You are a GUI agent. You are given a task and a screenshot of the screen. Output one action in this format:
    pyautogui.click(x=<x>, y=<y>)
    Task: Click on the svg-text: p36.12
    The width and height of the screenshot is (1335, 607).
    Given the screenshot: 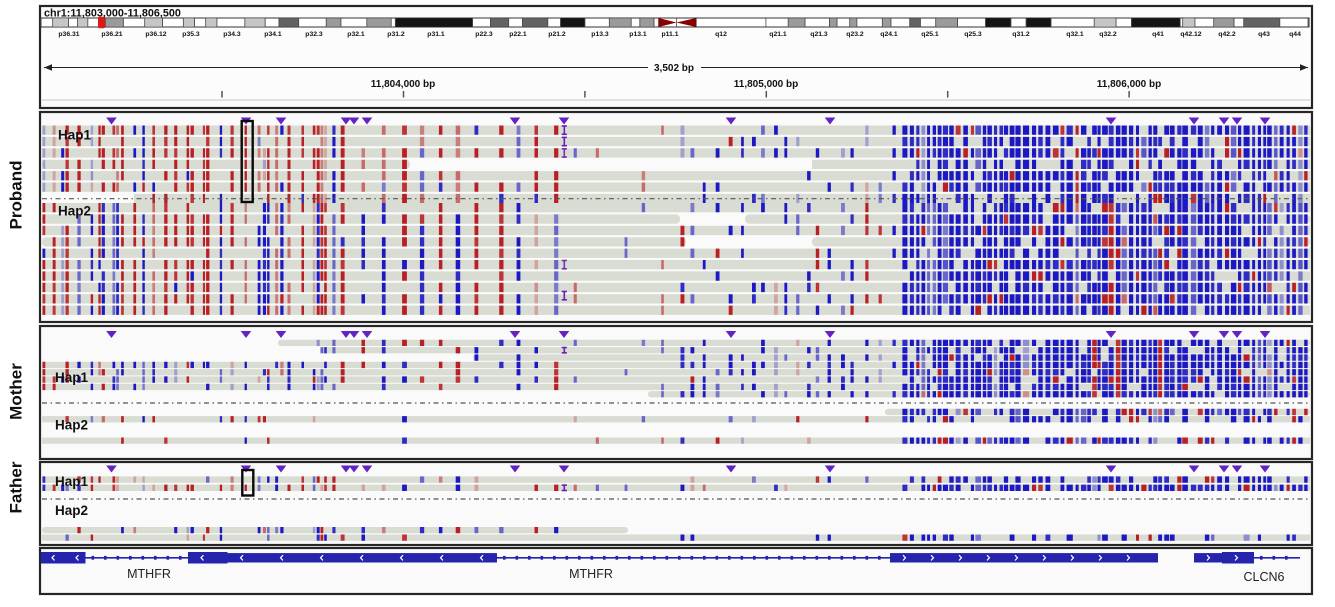 What is the action you would take?
    pyautogui.click(x=155, y=34)
    